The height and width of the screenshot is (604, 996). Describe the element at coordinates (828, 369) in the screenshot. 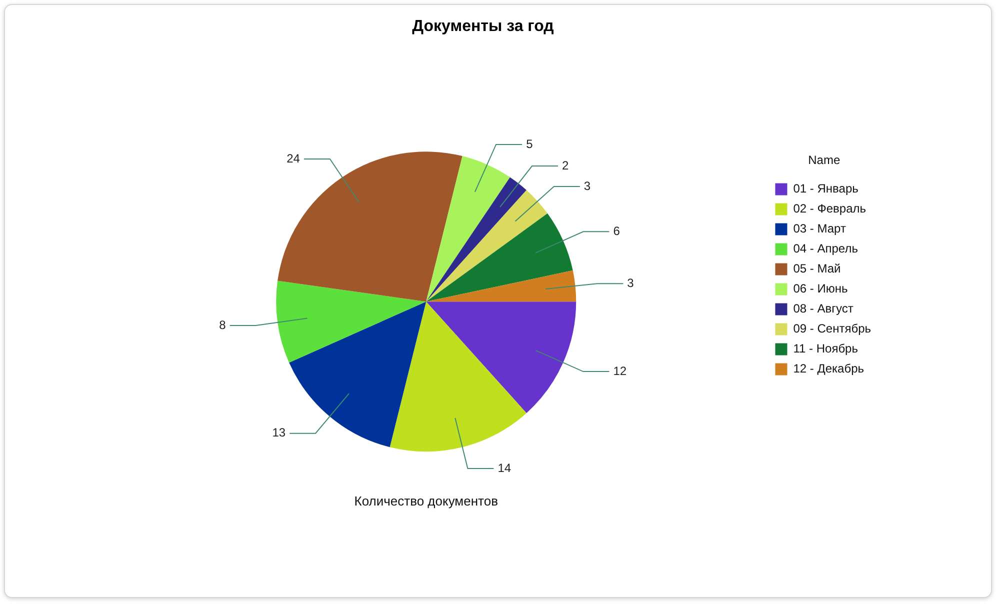

I see `legend-label: 12 - Декабрь` at that location.